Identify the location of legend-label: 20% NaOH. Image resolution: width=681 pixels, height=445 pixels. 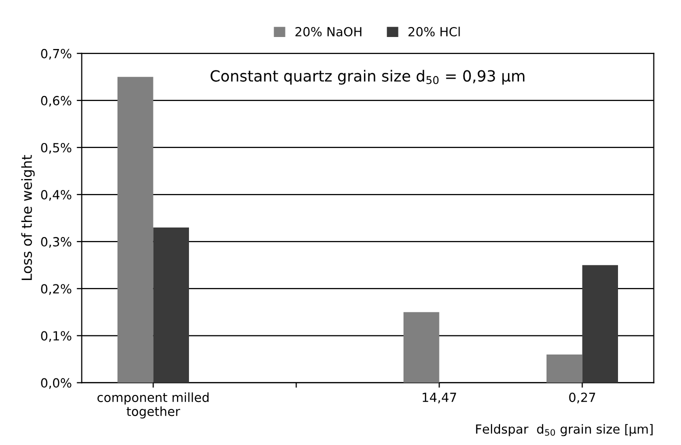
(328, 31).